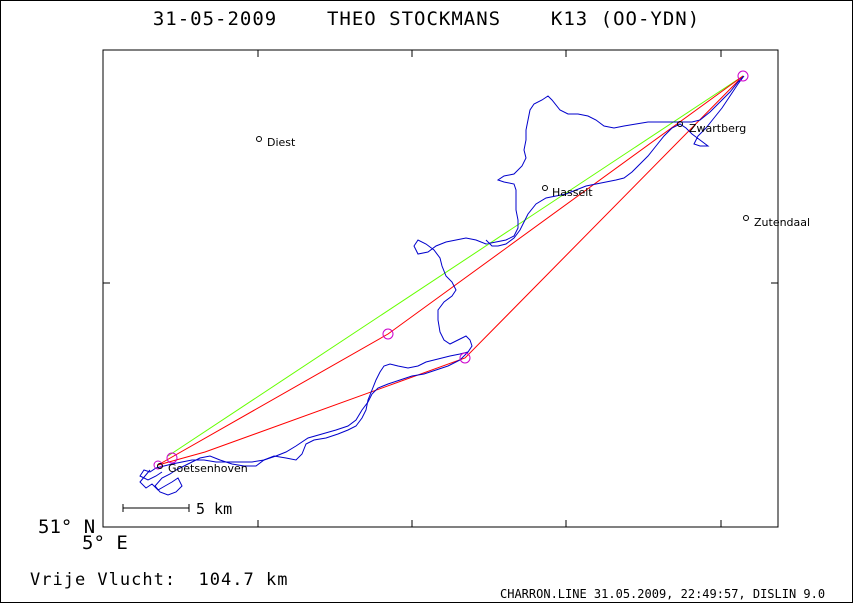 Image resolution: width=853 pixels, height=603 pixels. Describe the element at coordinates (625, 19) in the screenshot. I see `glider-id: K13 (OO-YDN)` at that location.